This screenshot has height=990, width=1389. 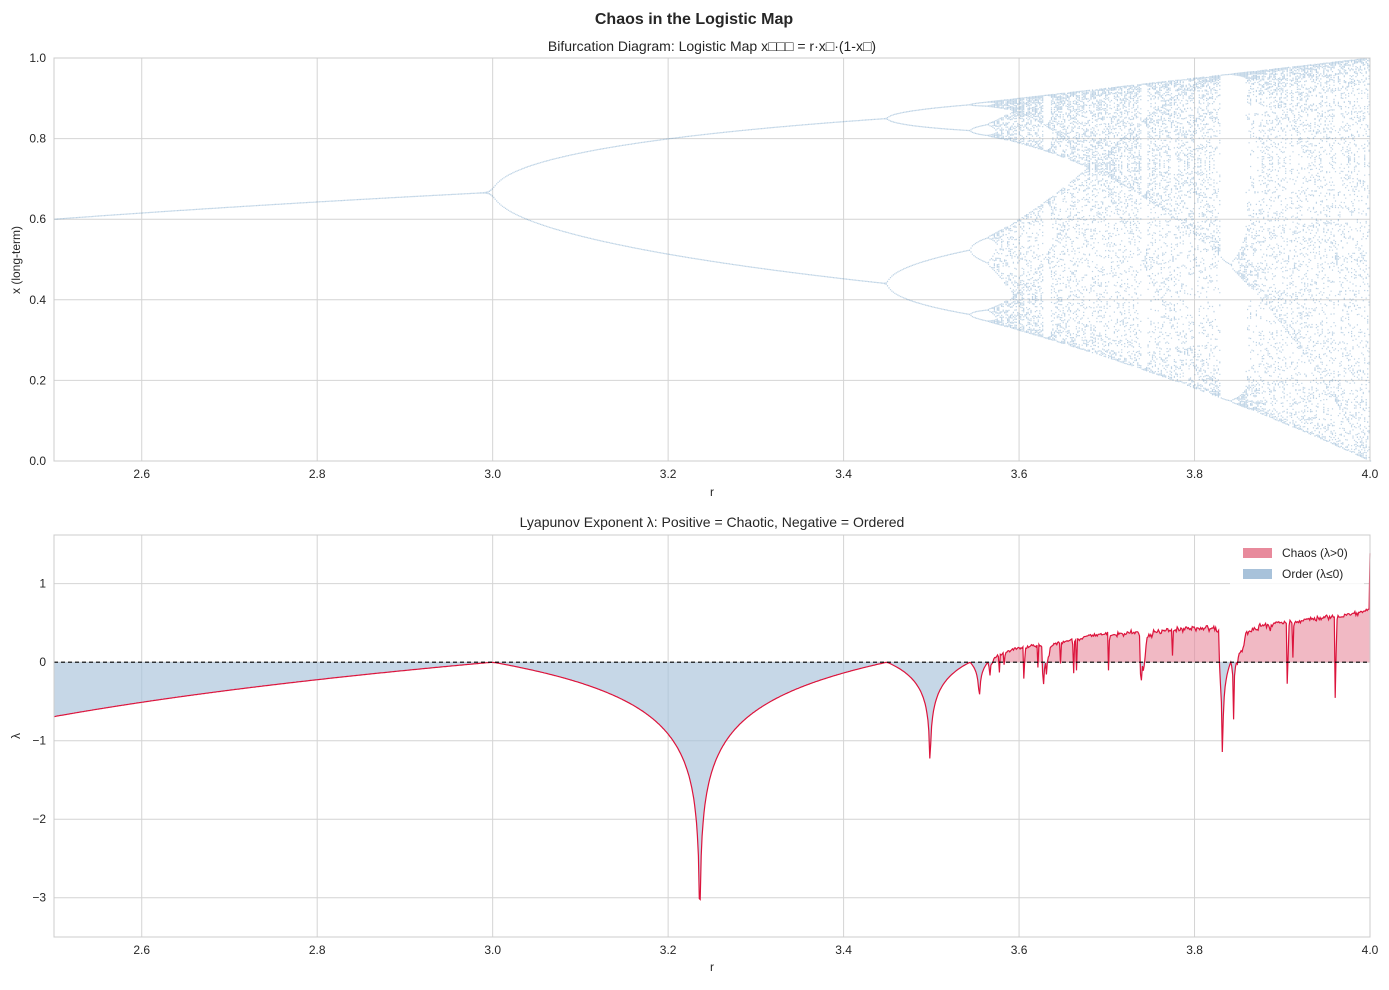 What do you see at coordinates (1297, 563) in the screenshot?
I see `legend: Chaos (λ>0) Order (λ≤0)` at bounding box center [1297, 563].